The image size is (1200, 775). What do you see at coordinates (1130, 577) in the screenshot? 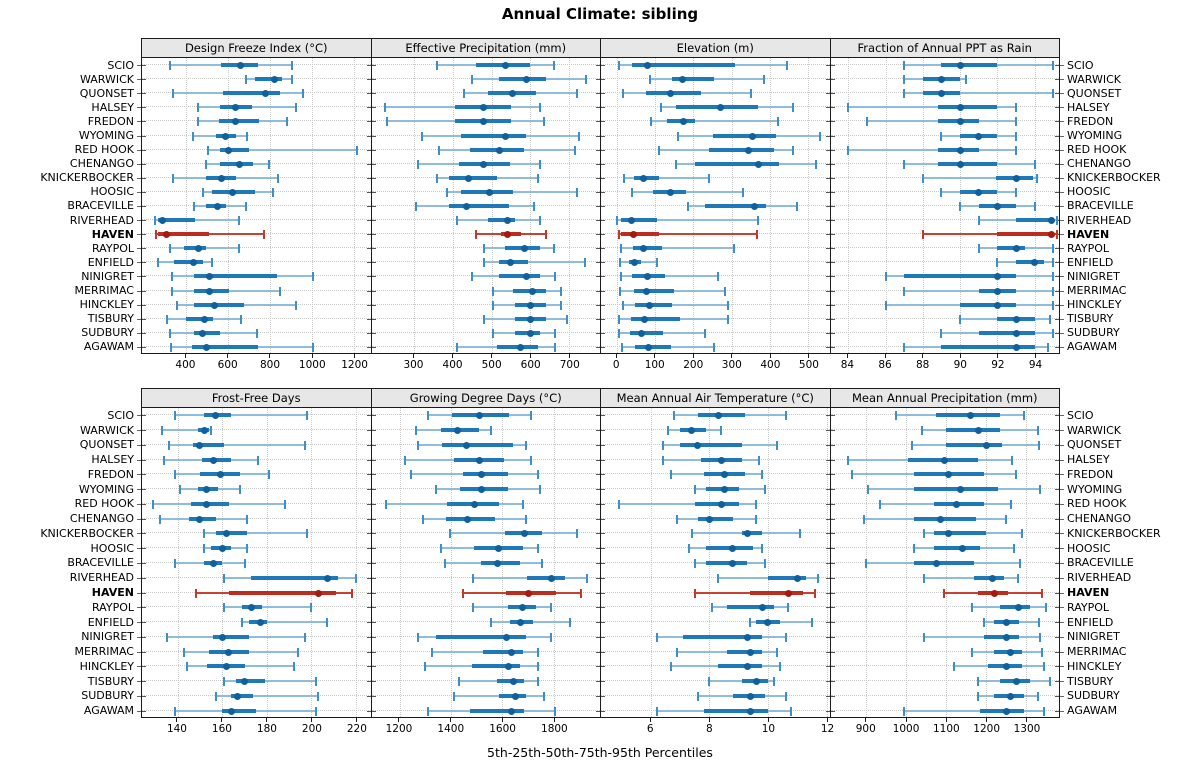
I see `station-label: RIVERHEAD` at bounding box center [1130, 577].